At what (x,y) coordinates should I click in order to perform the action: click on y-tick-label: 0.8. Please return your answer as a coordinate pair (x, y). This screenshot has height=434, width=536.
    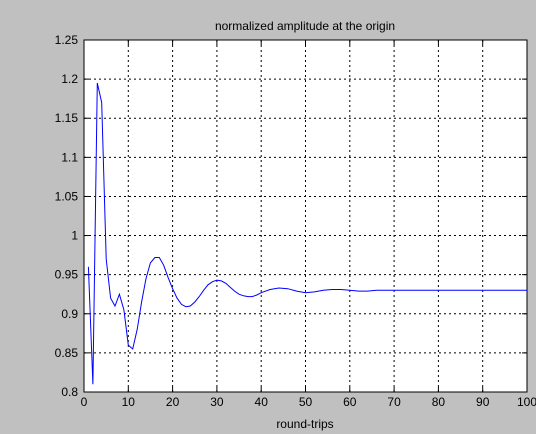
    Looking at the image, I should click on (69, 392).